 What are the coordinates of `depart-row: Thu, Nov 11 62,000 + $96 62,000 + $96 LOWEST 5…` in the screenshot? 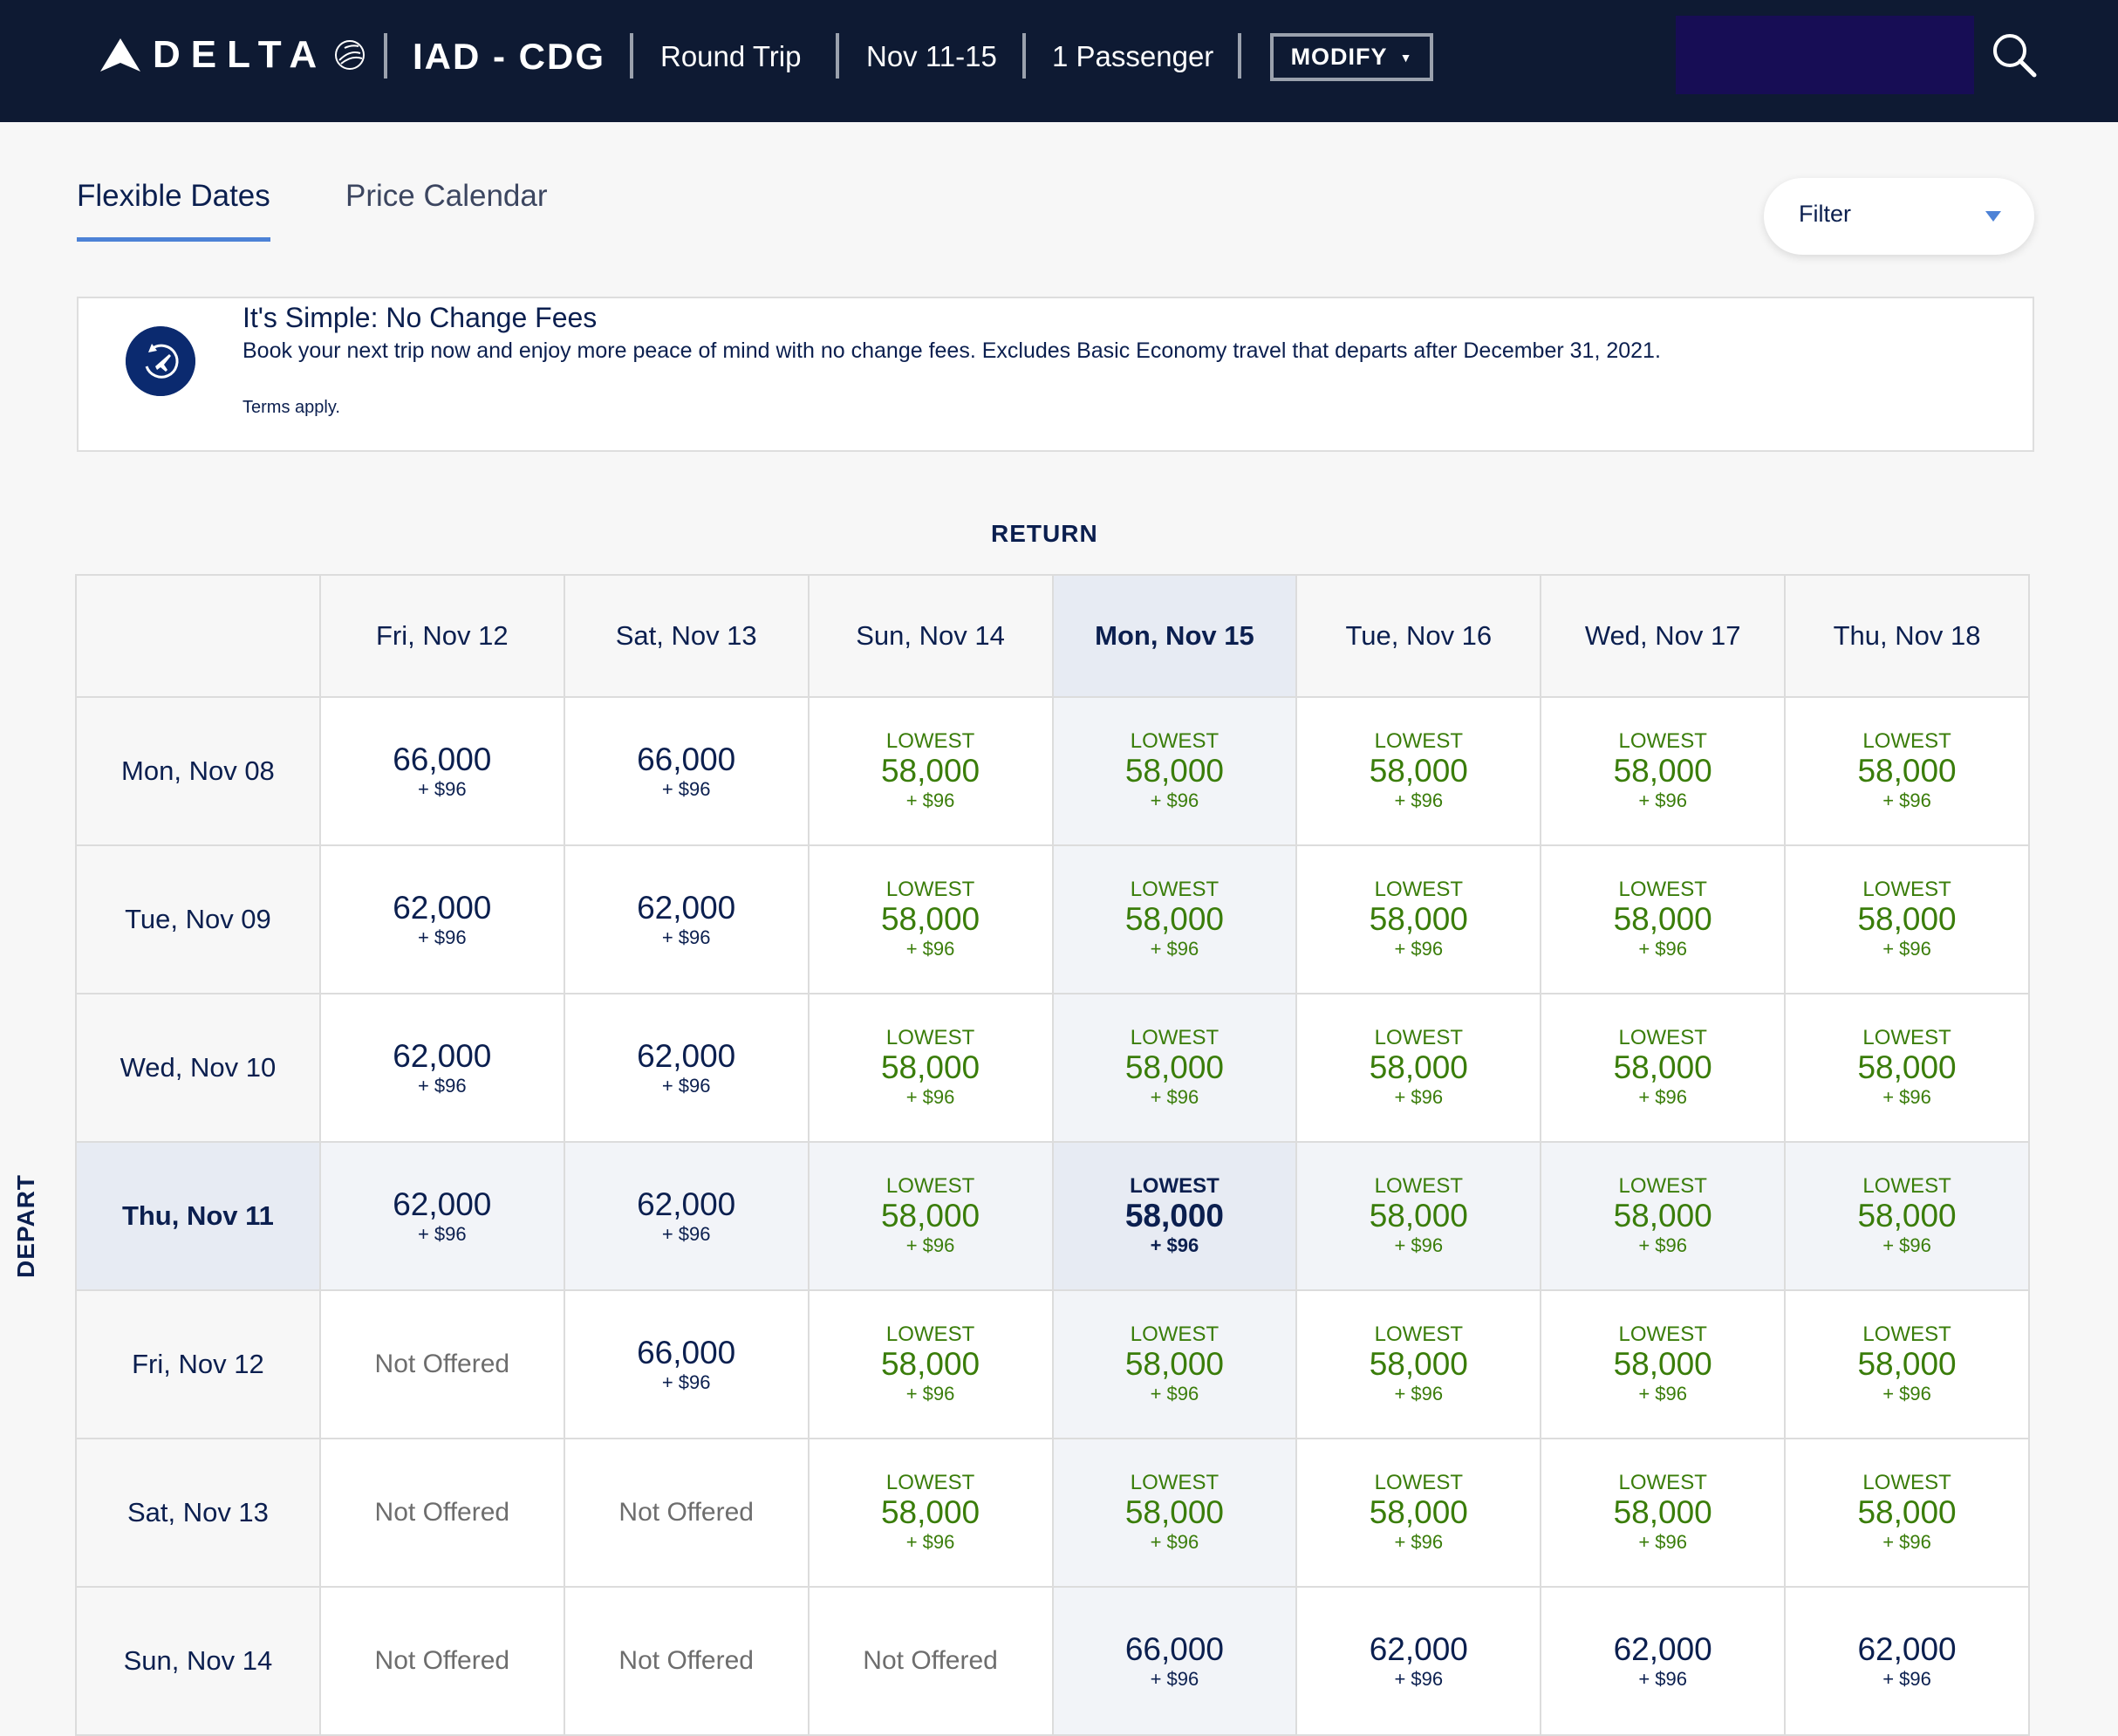 It's located at (1052, 1216).